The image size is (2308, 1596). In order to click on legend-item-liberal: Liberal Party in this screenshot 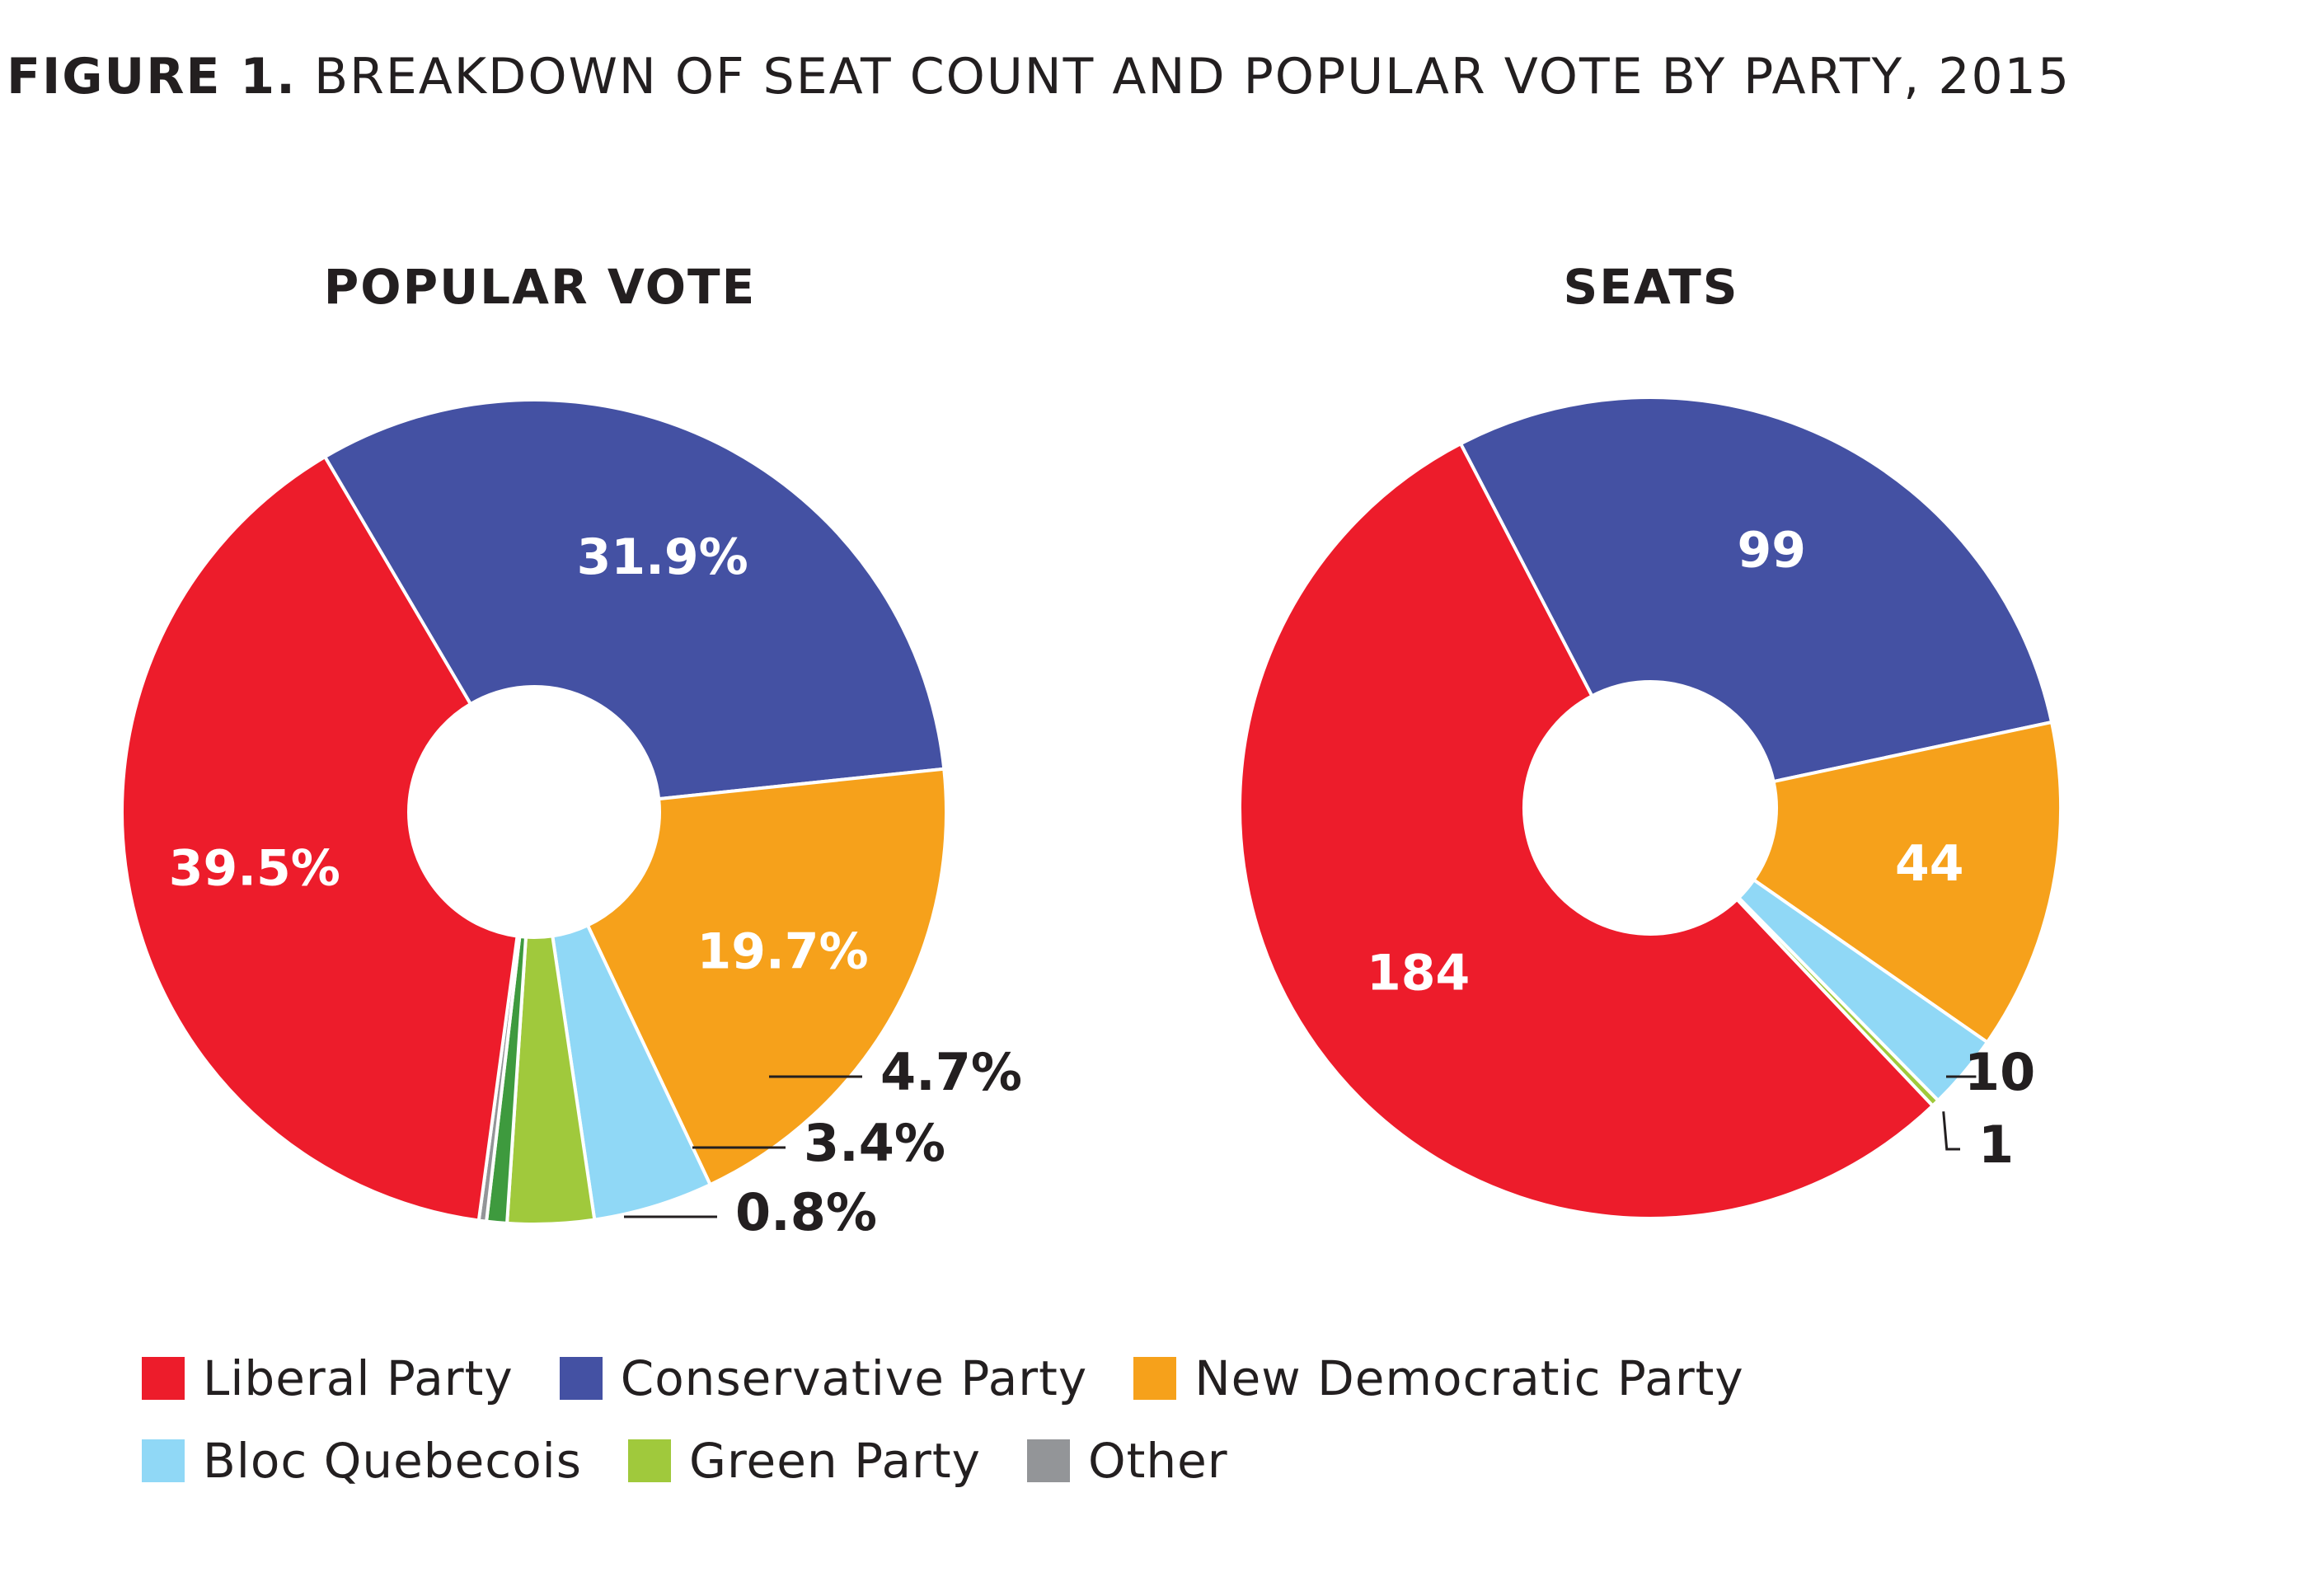, I will do `click(328, 1378)`.